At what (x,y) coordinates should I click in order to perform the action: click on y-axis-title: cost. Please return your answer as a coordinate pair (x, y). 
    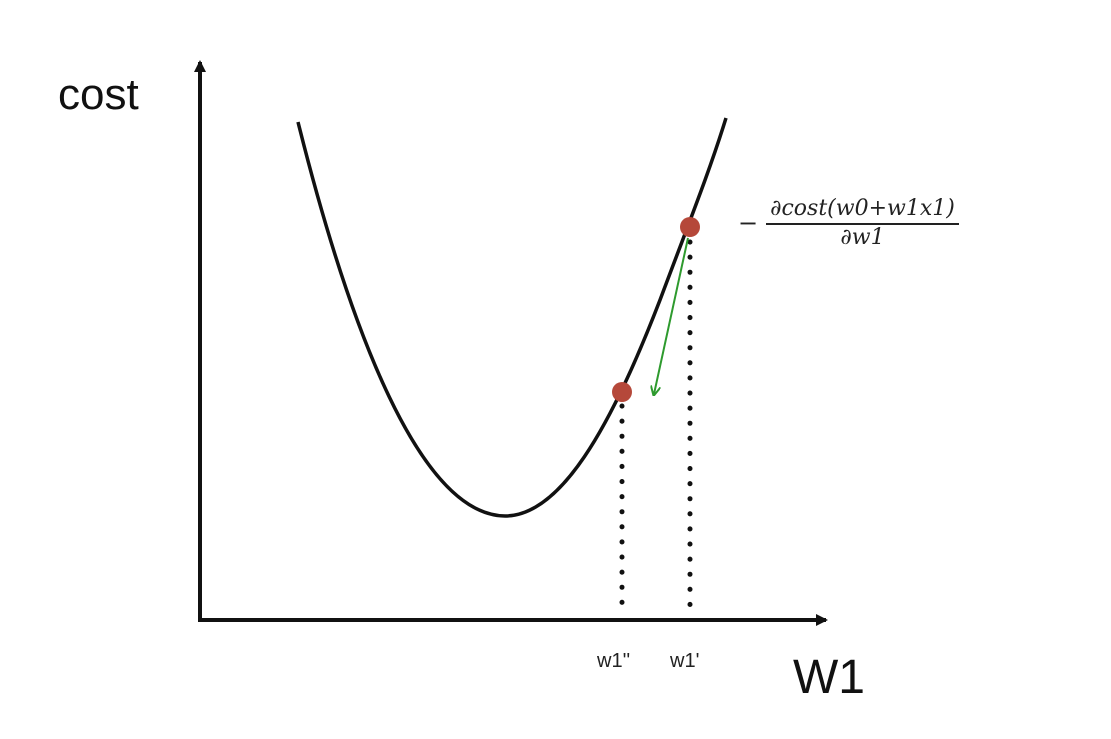
    Looking at the image, I should click on (98, 94).